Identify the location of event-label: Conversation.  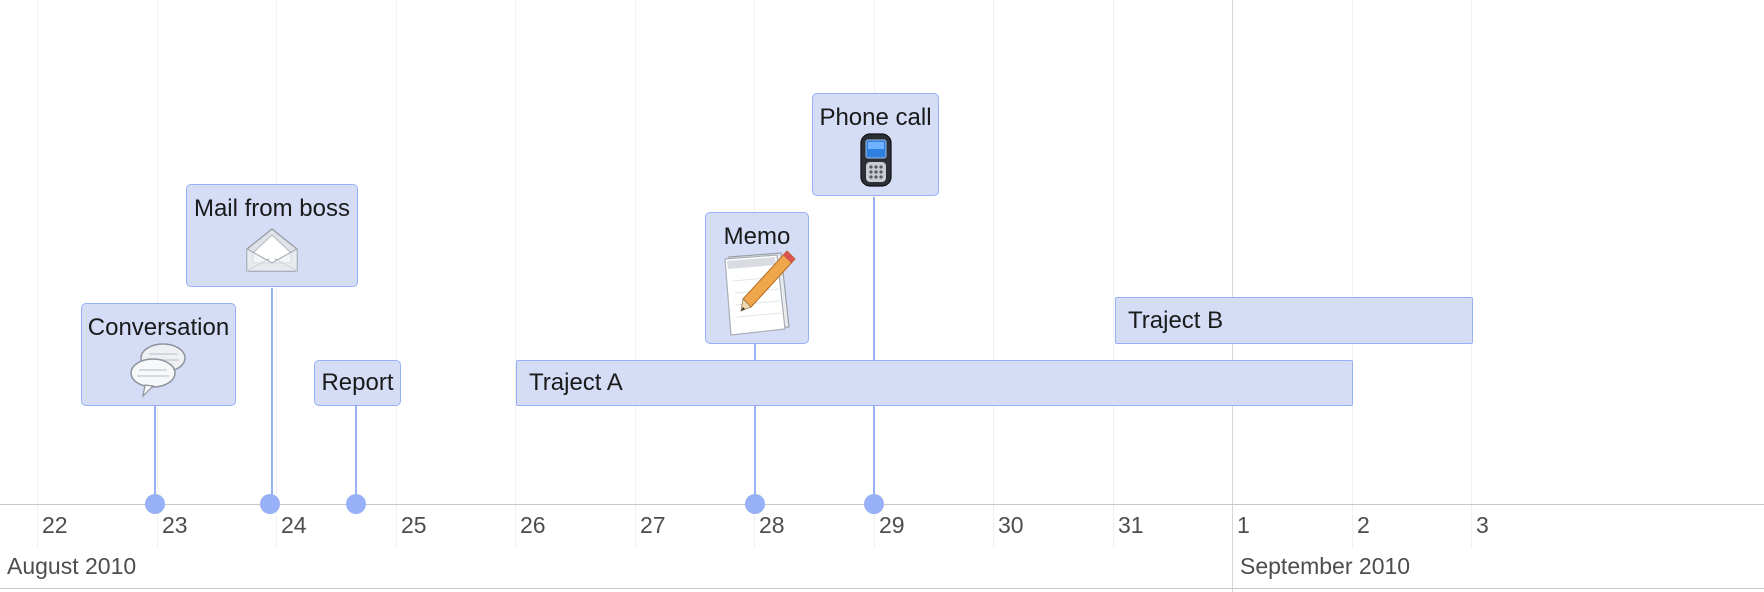
(158, 327).